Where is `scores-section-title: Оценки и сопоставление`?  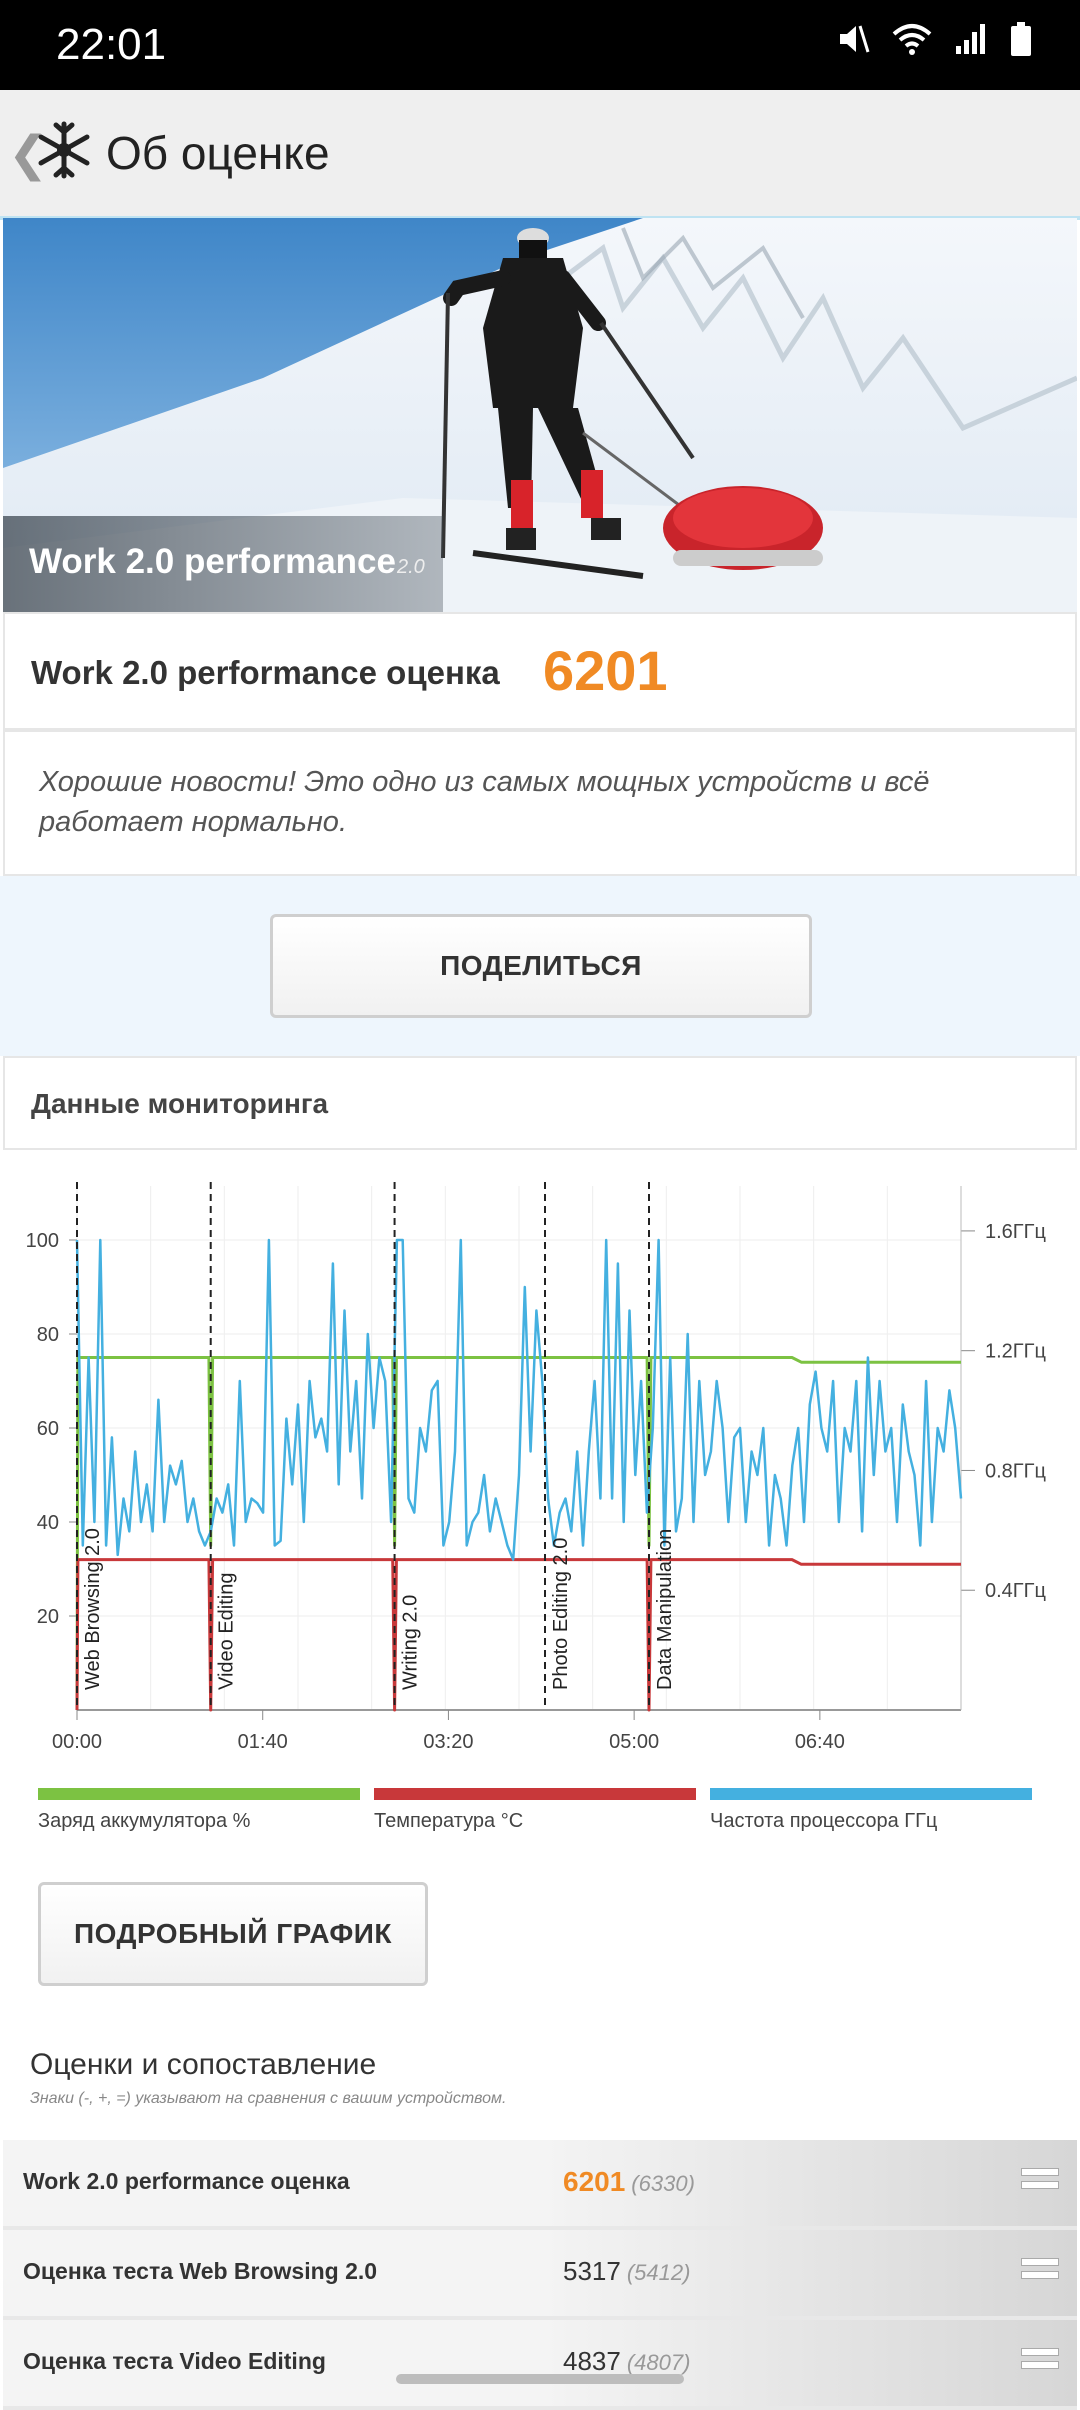
scores-section-title: Оценки и сопоставление is located at coordinates (203, 2064).